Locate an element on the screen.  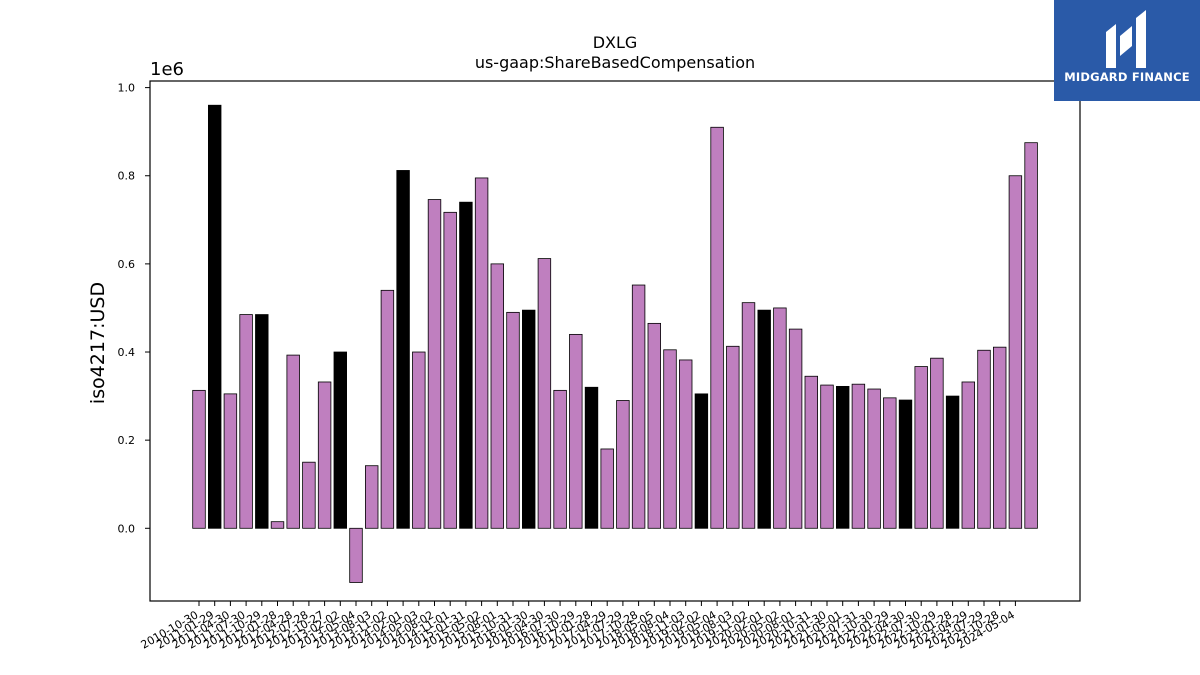
y-tick-label: 0.4 is located at coordinates (127, 352).